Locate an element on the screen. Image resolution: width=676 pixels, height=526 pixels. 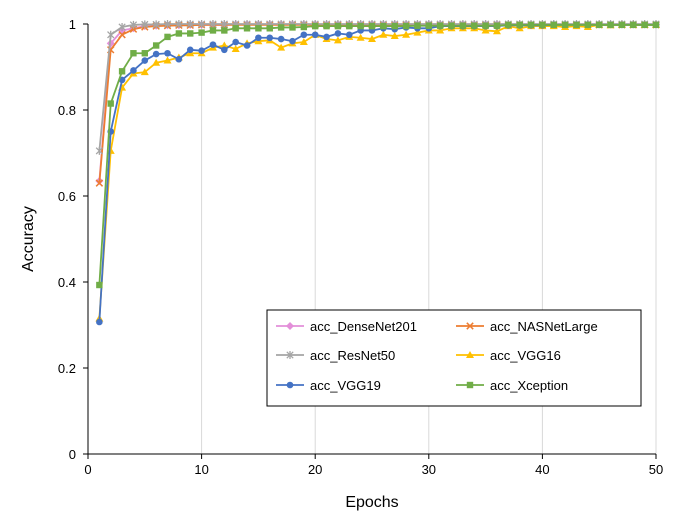
y-tick-label: 0.2 is located at coordinates (67, 368).